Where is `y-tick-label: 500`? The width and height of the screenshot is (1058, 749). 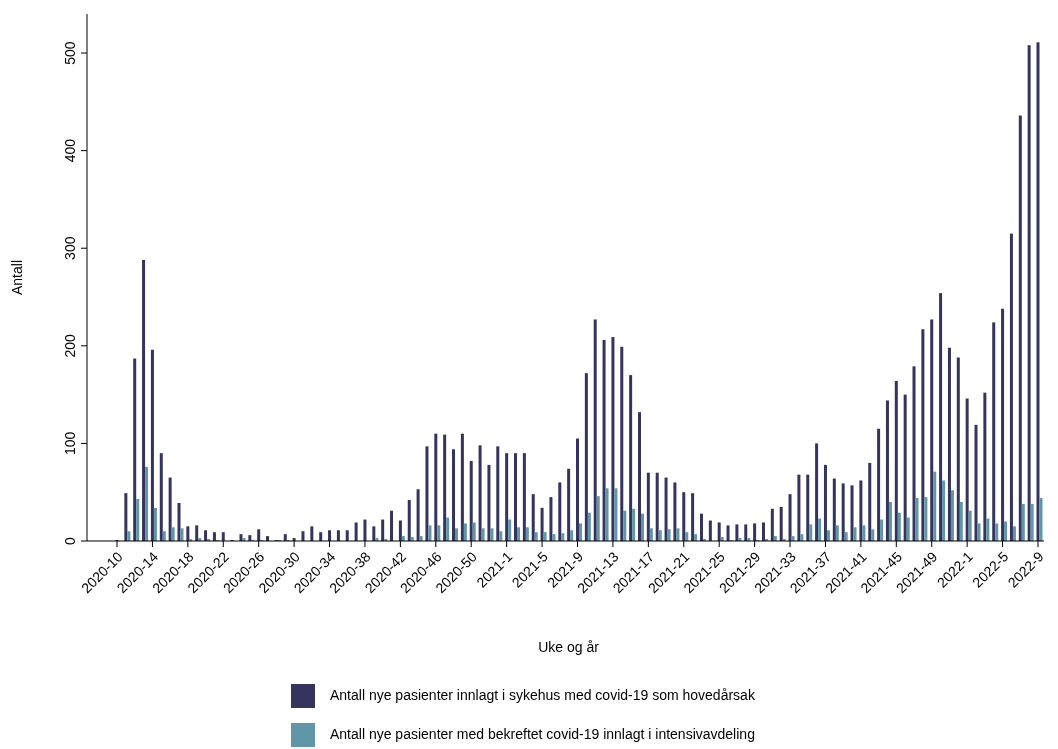 y-tick-label: 500 is located at coordinates (70, 53).